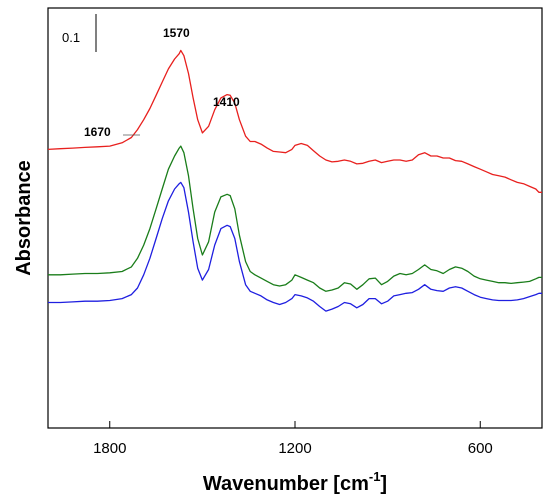 This screenshot has width=550, height=501. Describe the element at coordinates (176, 33) in the screenshot. I see `peak-label-1570: 1570` at that location.